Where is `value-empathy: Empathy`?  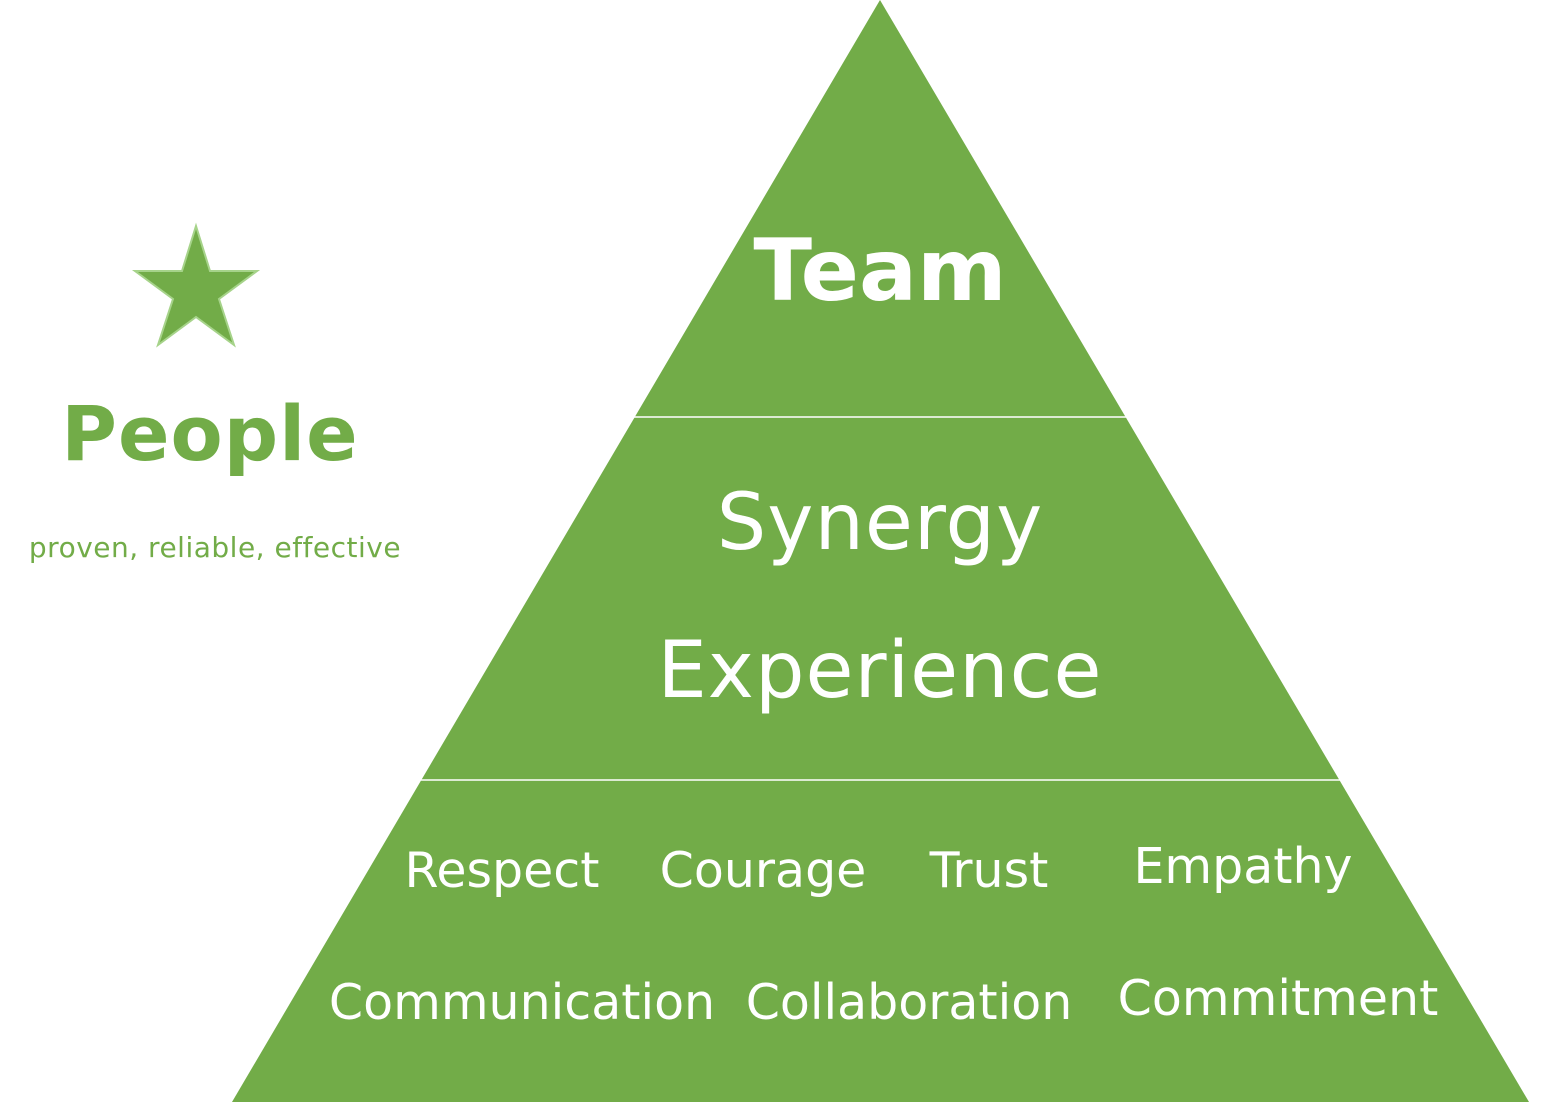
value-empathy: Empathy is located at coordinates (1243, 866).